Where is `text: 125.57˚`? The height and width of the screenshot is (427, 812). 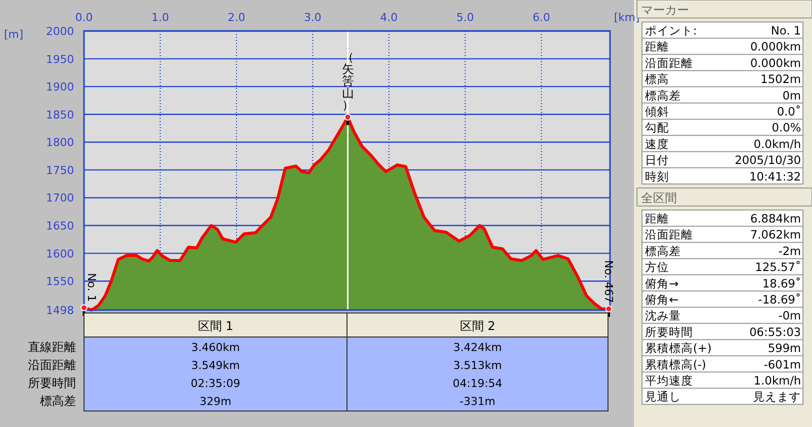 text: 125.57˚ is located at coordinates (778, 267).